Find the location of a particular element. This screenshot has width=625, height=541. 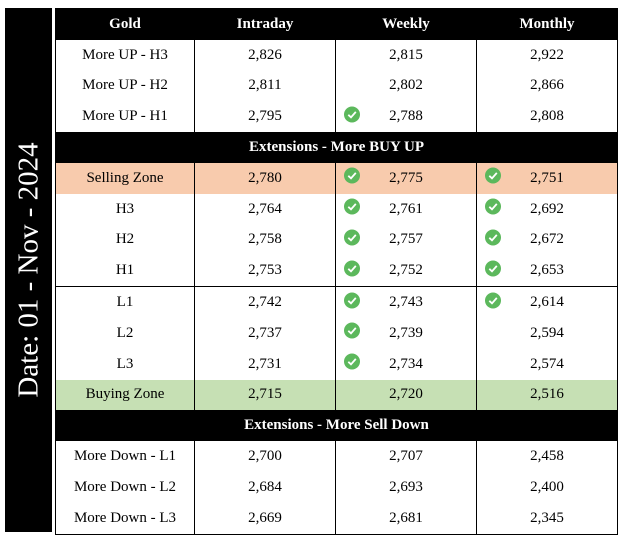

level-value: 2,574 is located at coordinates (547, 364).